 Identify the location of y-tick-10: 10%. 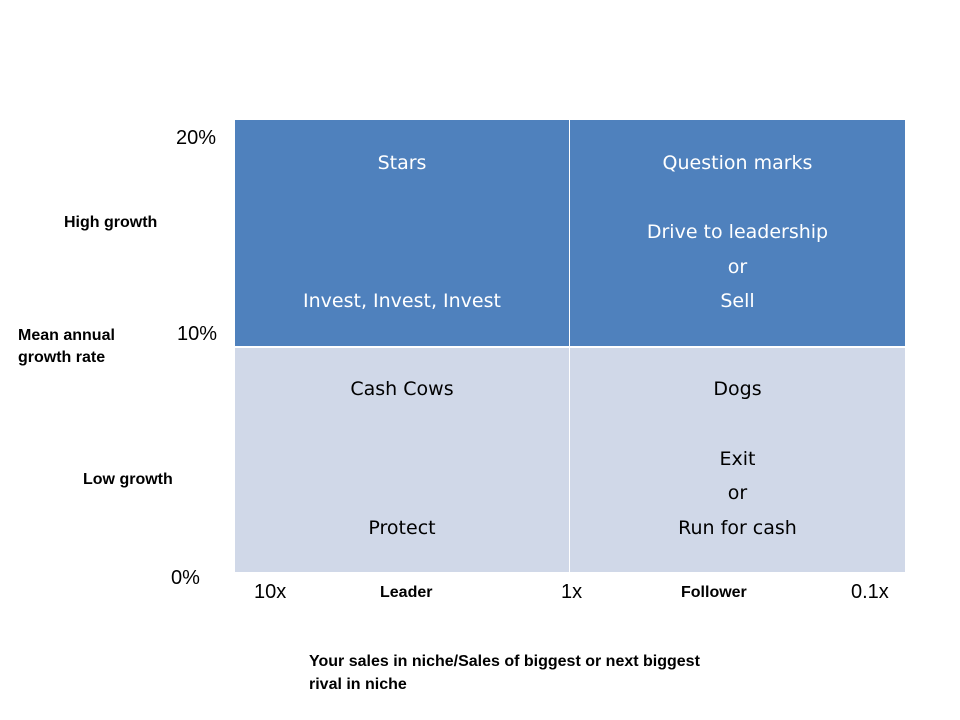
(197, 334).